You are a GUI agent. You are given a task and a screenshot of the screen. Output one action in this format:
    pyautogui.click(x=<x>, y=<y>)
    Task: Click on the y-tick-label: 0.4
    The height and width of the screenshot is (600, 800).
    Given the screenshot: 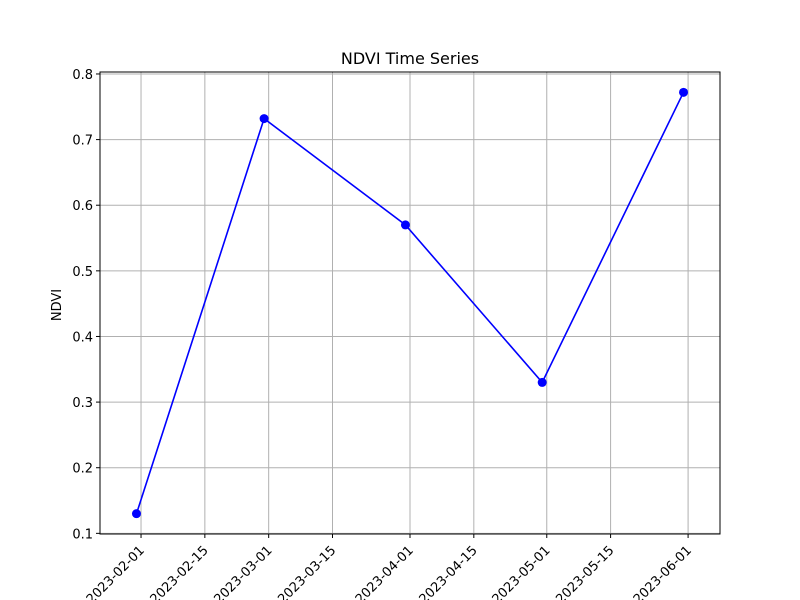 What is the action you would take?
    pyautogui.click(x=82, y=337)
    